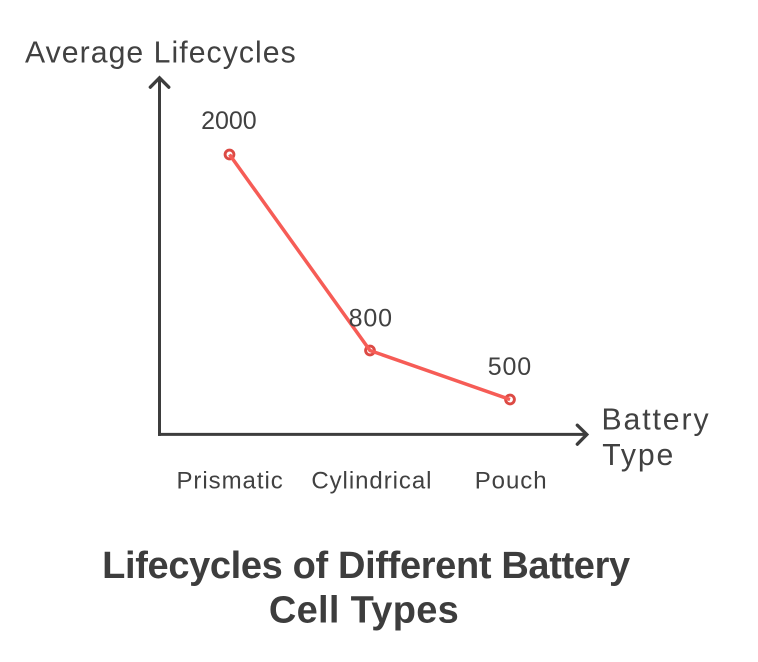 This screenshot has width=758, height=662. Describe the element at coordinates (364, 611) in the screenshot. I see `svg-text: Cell Types` at that location.